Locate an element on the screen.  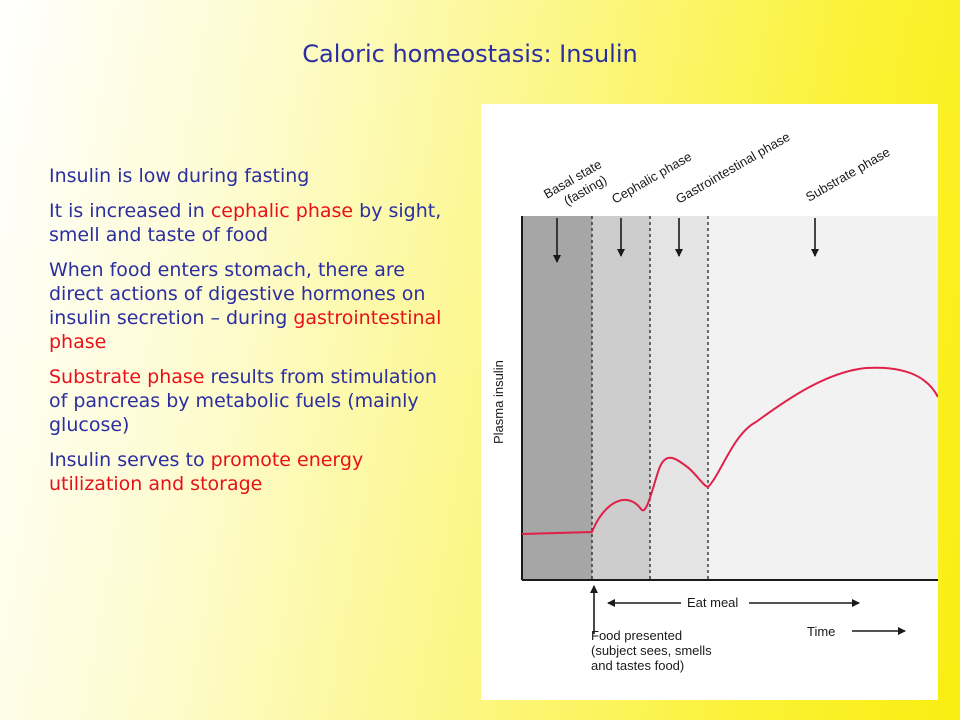
bullet-text: Insulin serves to is located at coordinates (130, 460).